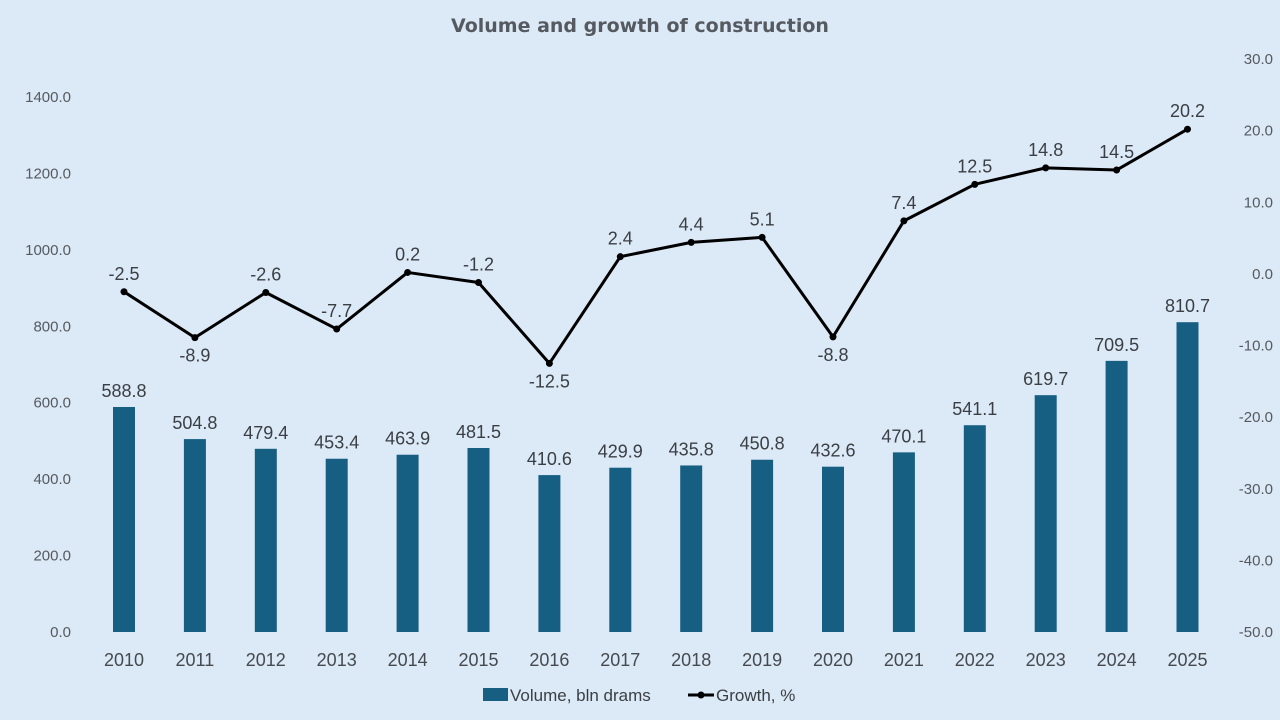 This screenshot has width=1280, height=720. I want to click on x-axis-tick: 2016, so click(549, 660).